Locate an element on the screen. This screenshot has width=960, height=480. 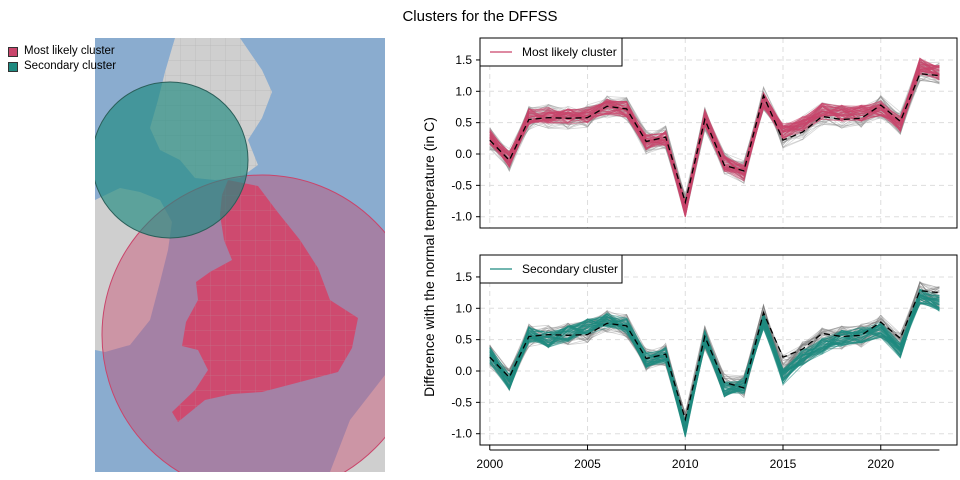
legend-label-most-likely: Most likely cluster is located at coordinates (69, 51).